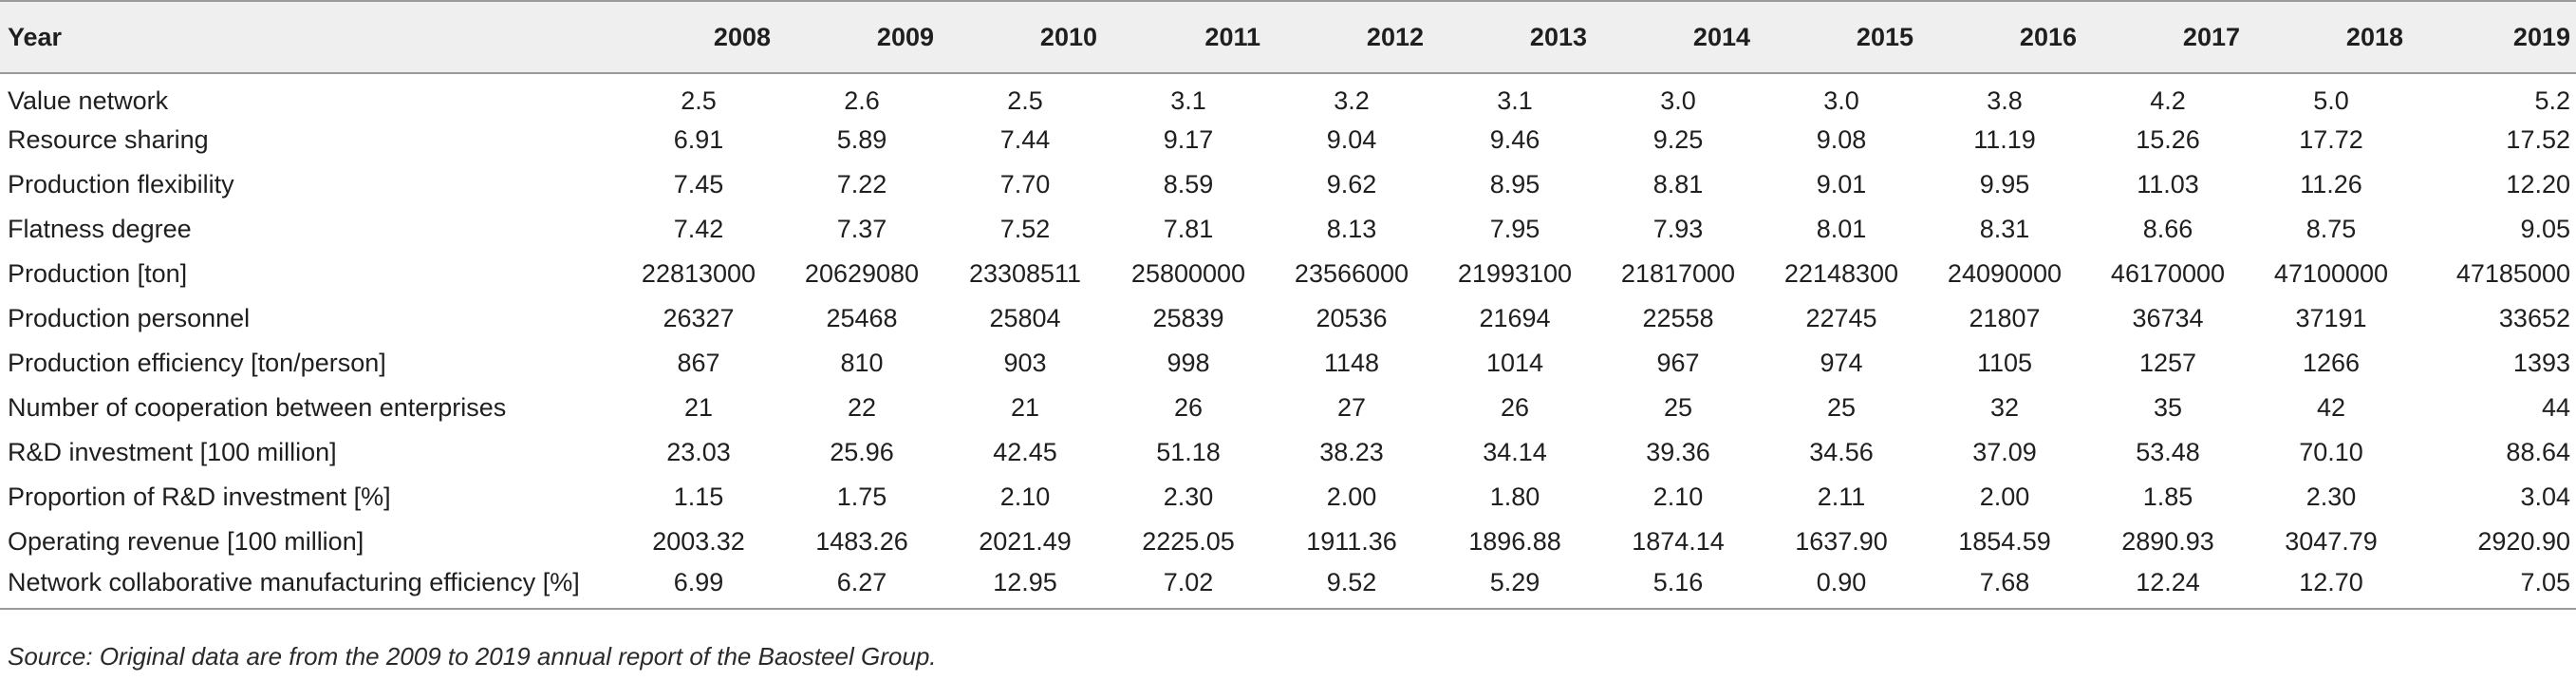  What do you see at coordinates (1841, 363) in the screenshot?
I see `table-cell: 974` at bounding box center [1841, 363].